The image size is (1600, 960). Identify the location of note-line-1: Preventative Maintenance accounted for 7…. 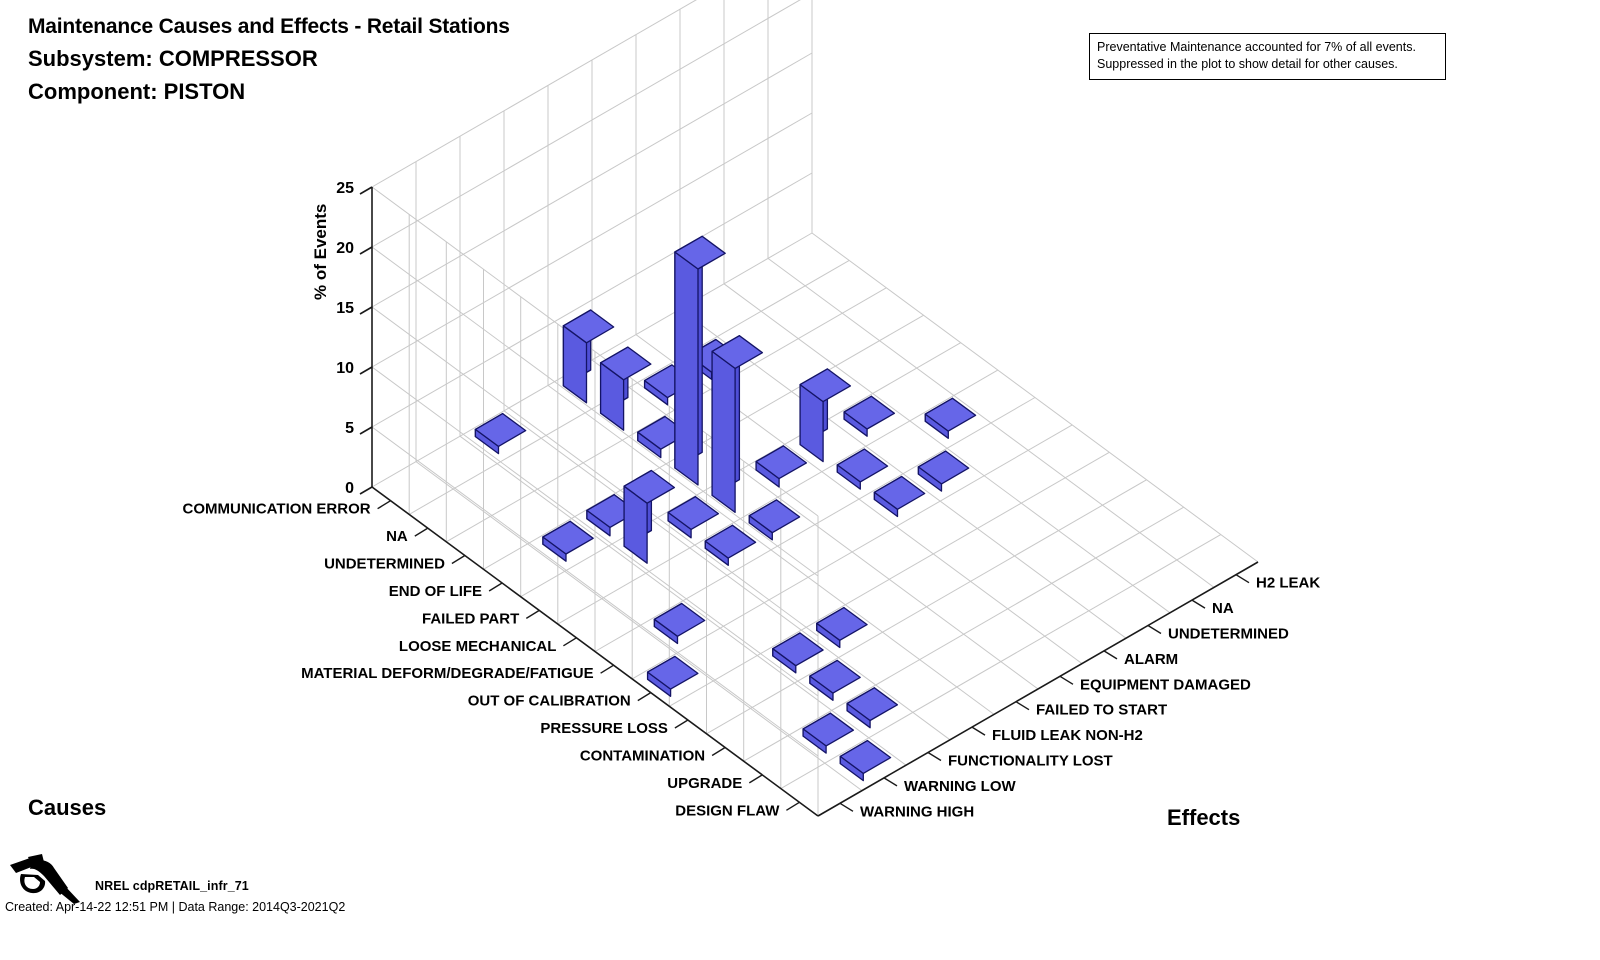
(1256, 47).